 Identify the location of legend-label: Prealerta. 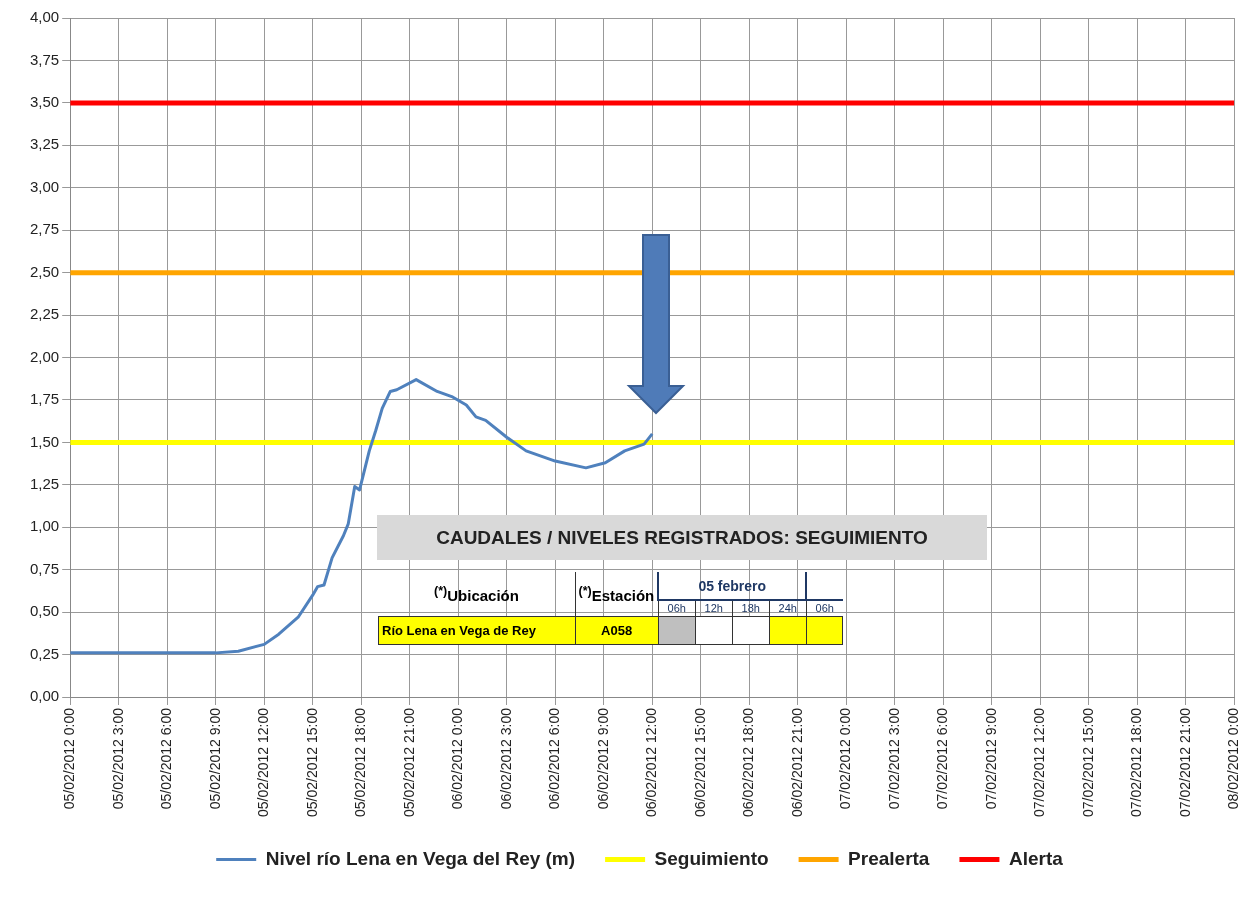
(889, 858).